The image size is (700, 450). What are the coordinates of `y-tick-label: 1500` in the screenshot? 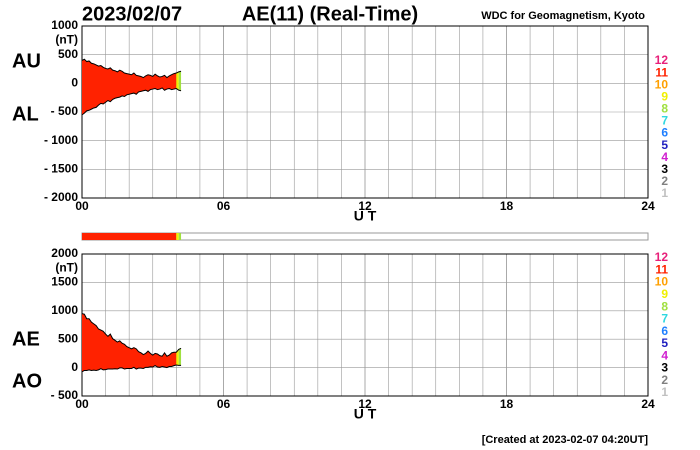 It's located at (64, 282).